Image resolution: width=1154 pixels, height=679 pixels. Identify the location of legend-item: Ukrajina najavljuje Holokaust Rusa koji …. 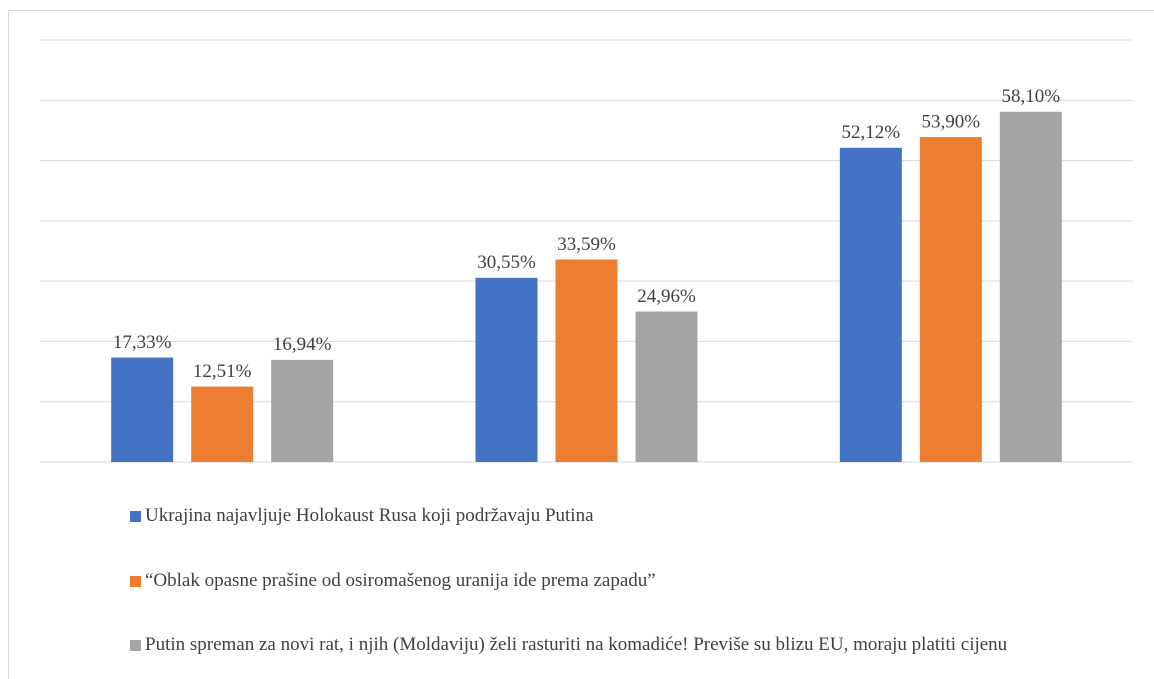
(610, 516).